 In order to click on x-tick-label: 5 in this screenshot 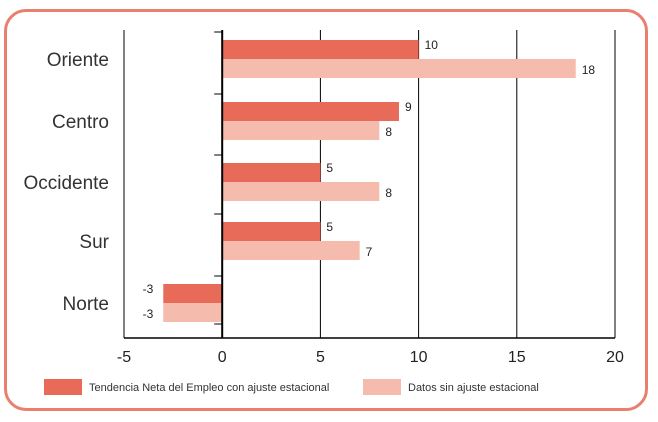, I will do `click(320, 357)`.